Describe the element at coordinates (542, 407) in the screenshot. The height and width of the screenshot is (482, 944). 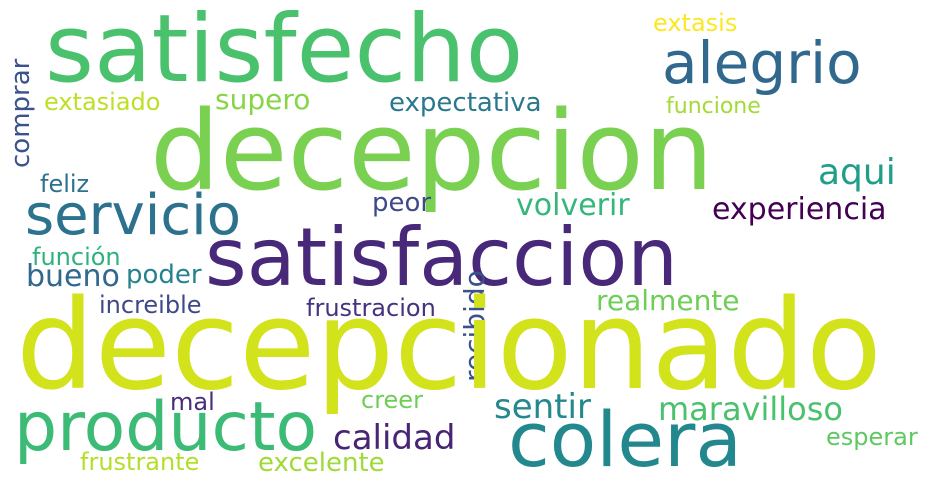
I see `word-sentir: sentir` at that location.